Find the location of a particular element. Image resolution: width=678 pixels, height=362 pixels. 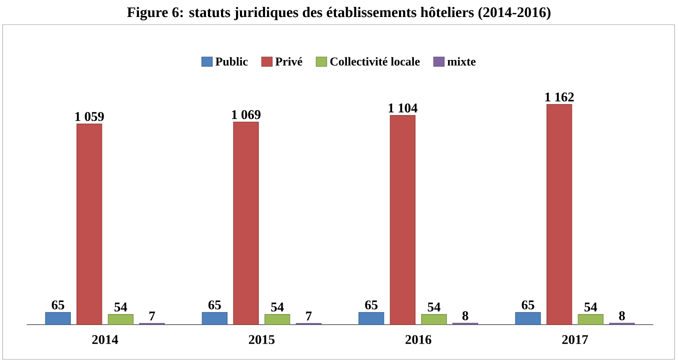

legend-label: mixte is located at coordinates (462, 61).